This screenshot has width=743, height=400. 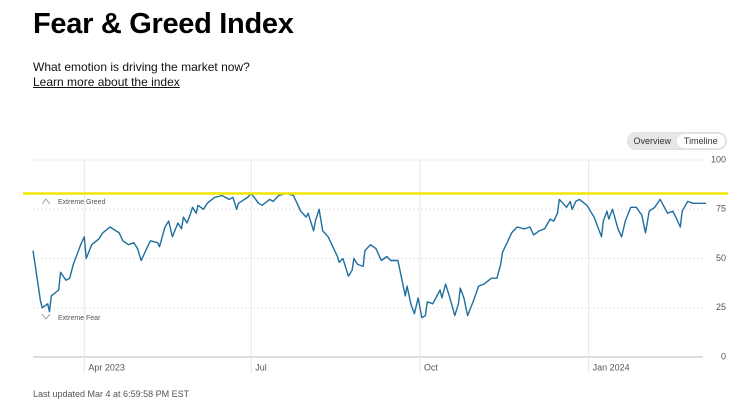 What do you see at coordinates (79, 318) in the screenshot?
I see `annotation: Extreme Fear` at bounding box center [79, 318].